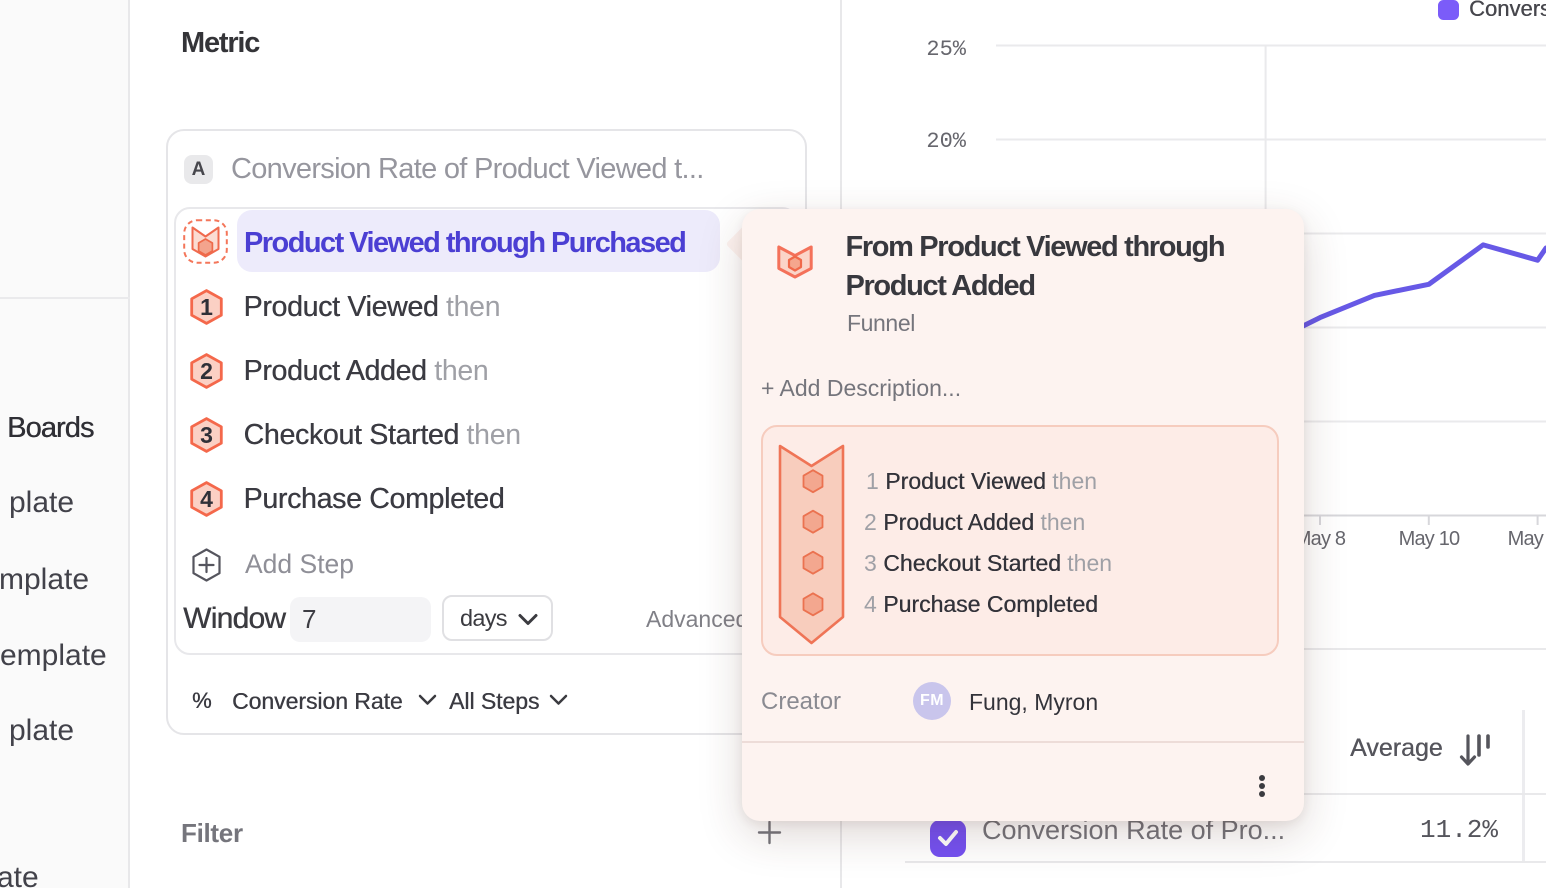 The image size is (1546, 888). What do you see at coordinates (206, 307) in the screenshot?
I see `svg-text: 1` at bounding box center [206, 307].